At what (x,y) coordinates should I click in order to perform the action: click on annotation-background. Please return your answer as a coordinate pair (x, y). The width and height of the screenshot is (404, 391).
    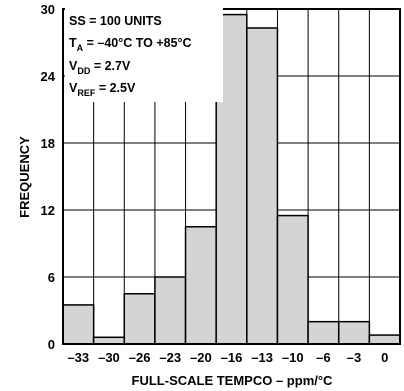
    Looking at the image, I should click on (144, 55).